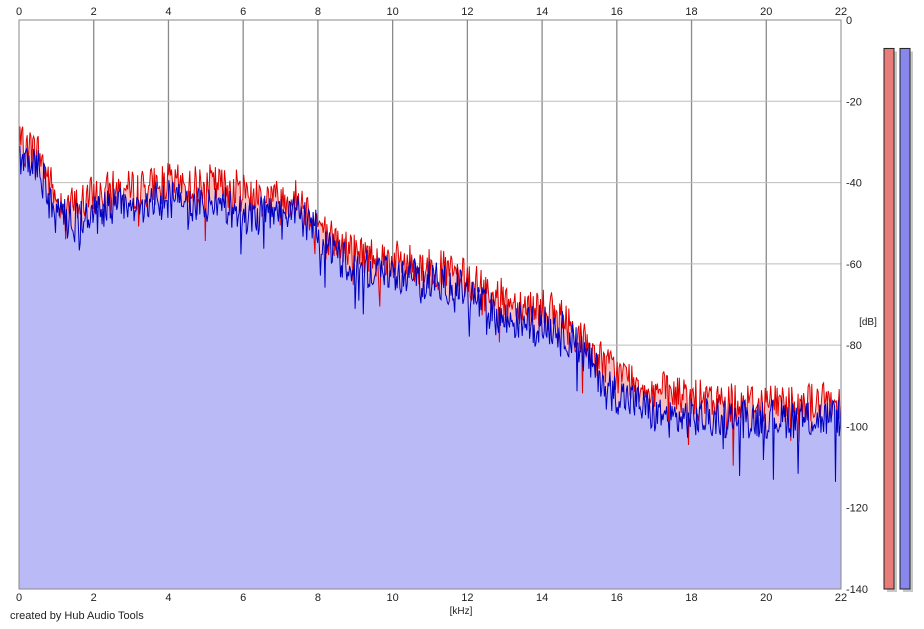 This screenshot has width=924, height=629. I want to click on y-ticks: 0 -20 -40 -60 -80 -100 -120 -140, so click(857, 305).